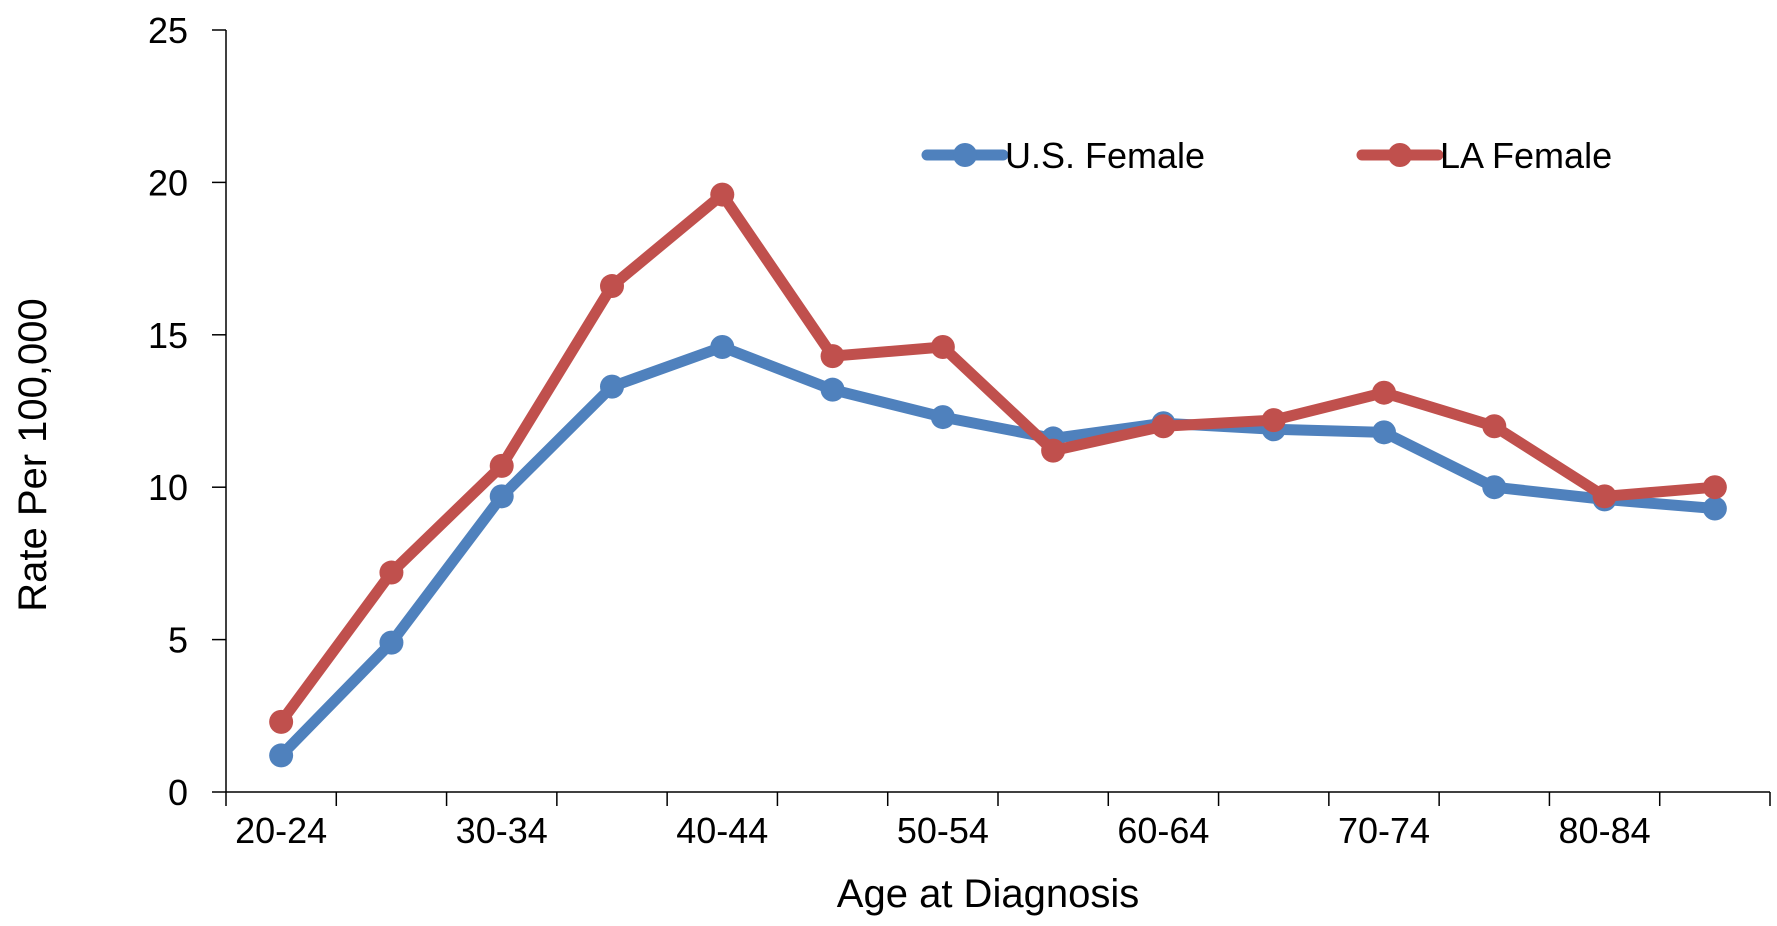 Image resolution: width=1777 pixels, height=926 pixels. What do you see at coordinates (1605, 830) in the screenshot?
I see `x-tick-label: 80-84` at bounding box center [1605, 830].